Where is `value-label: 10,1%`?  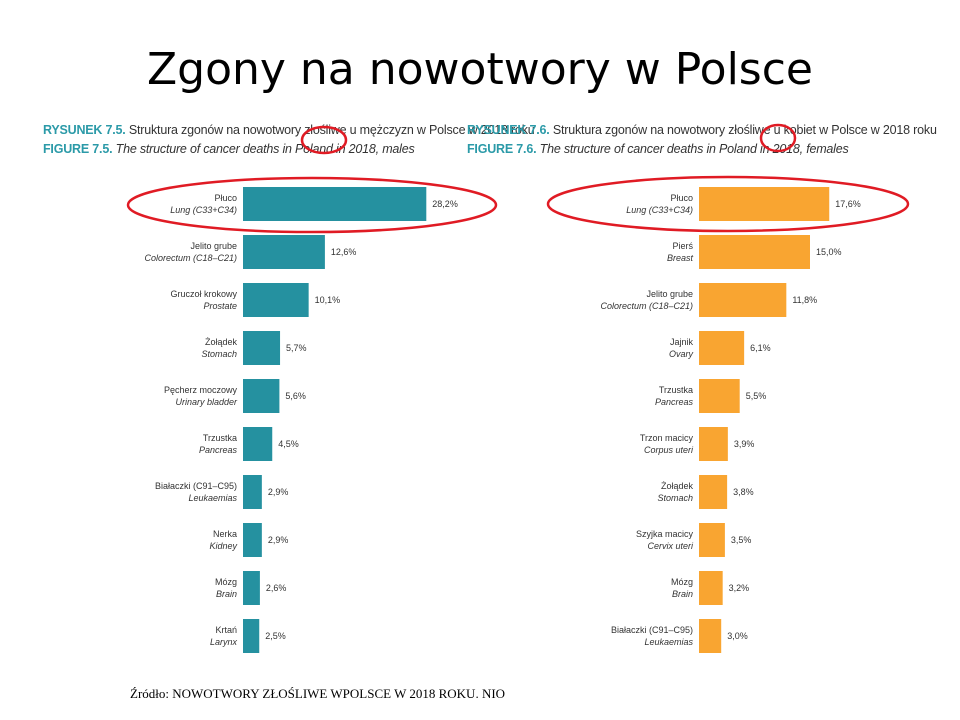 value-label: 10,1% is located at coordinates (328, 300).